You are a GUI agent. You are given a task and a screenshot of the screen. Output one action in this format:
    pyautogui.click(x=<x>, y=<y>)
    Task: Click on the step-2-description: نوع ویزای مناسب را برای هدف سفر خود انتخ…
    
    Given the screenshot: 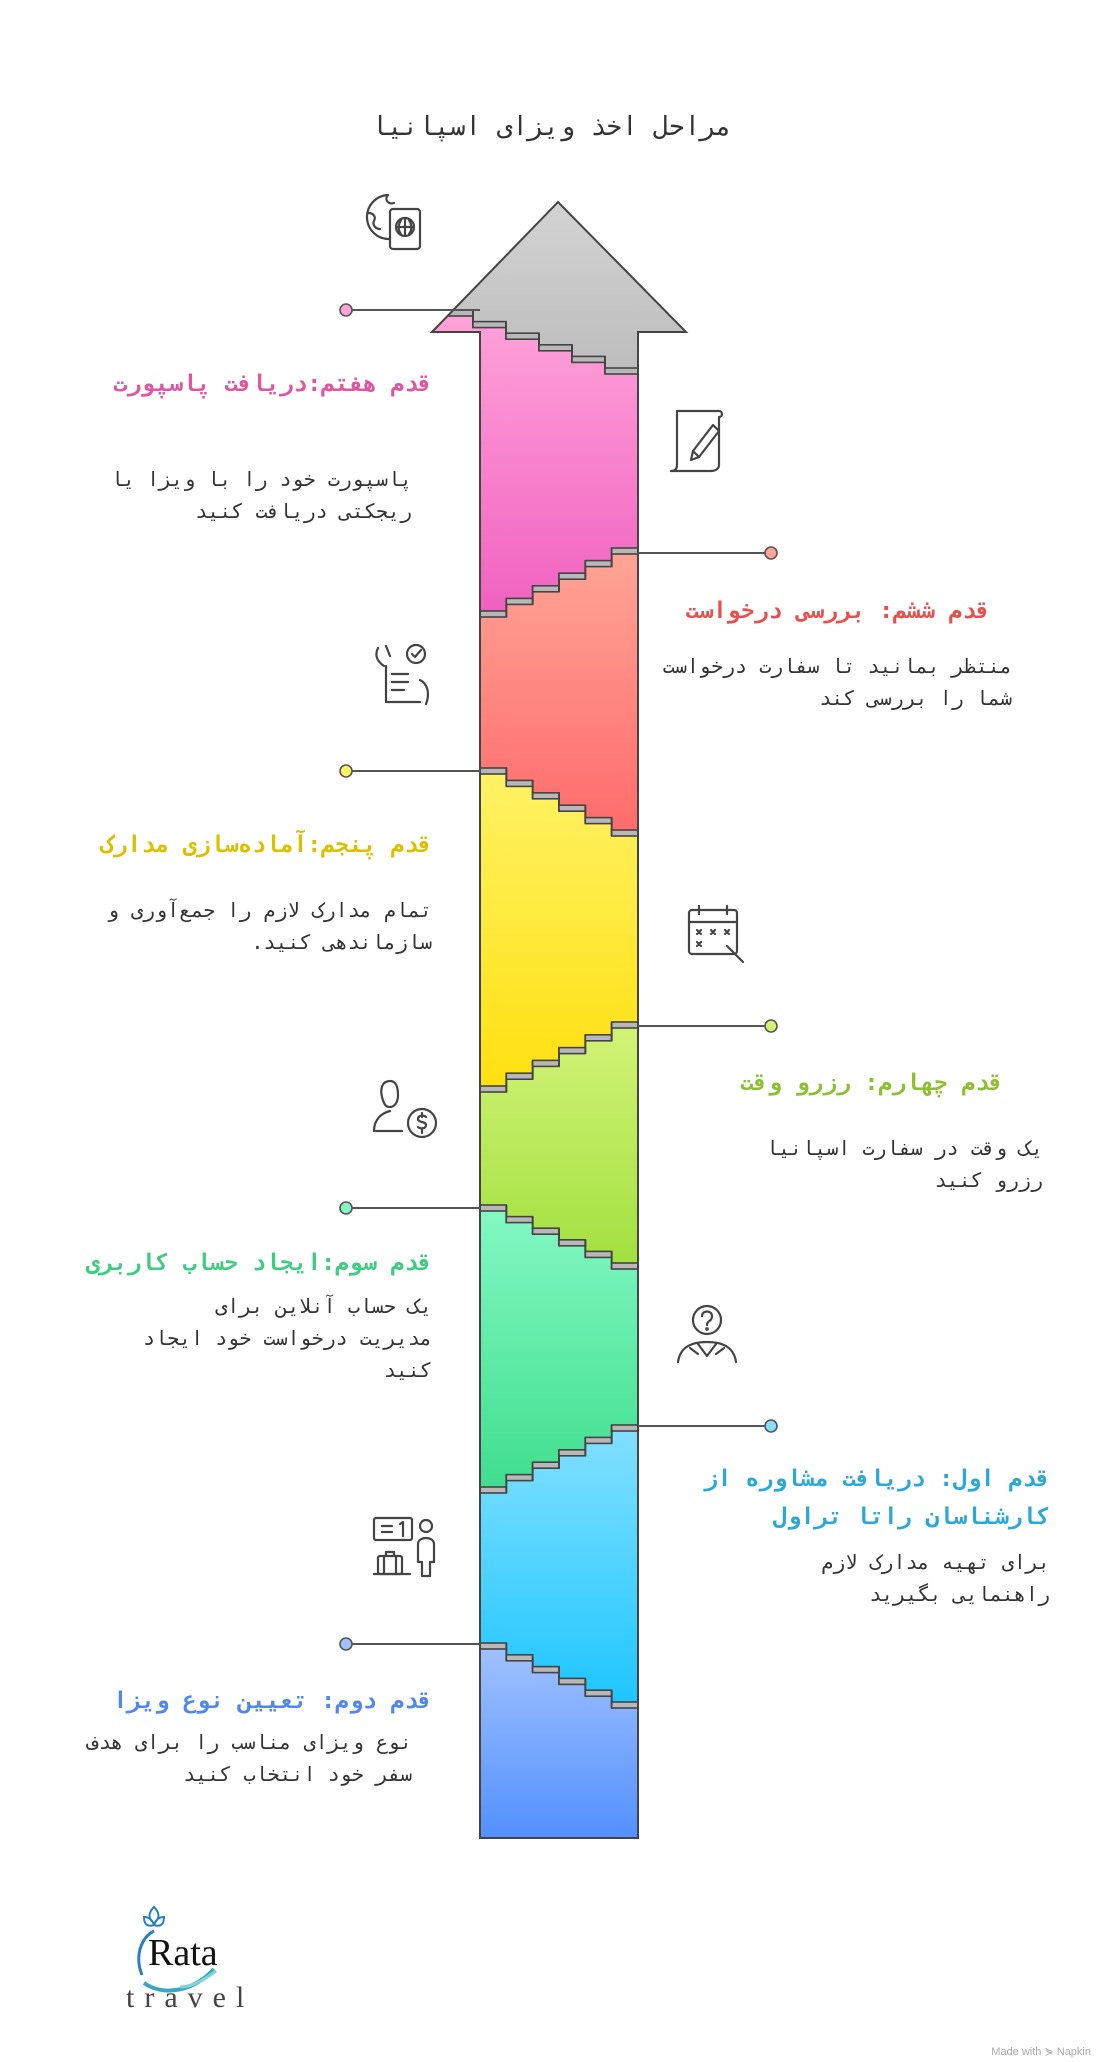 What is the action you would take?
    pyautogui.click(x=249, y=1758)
    